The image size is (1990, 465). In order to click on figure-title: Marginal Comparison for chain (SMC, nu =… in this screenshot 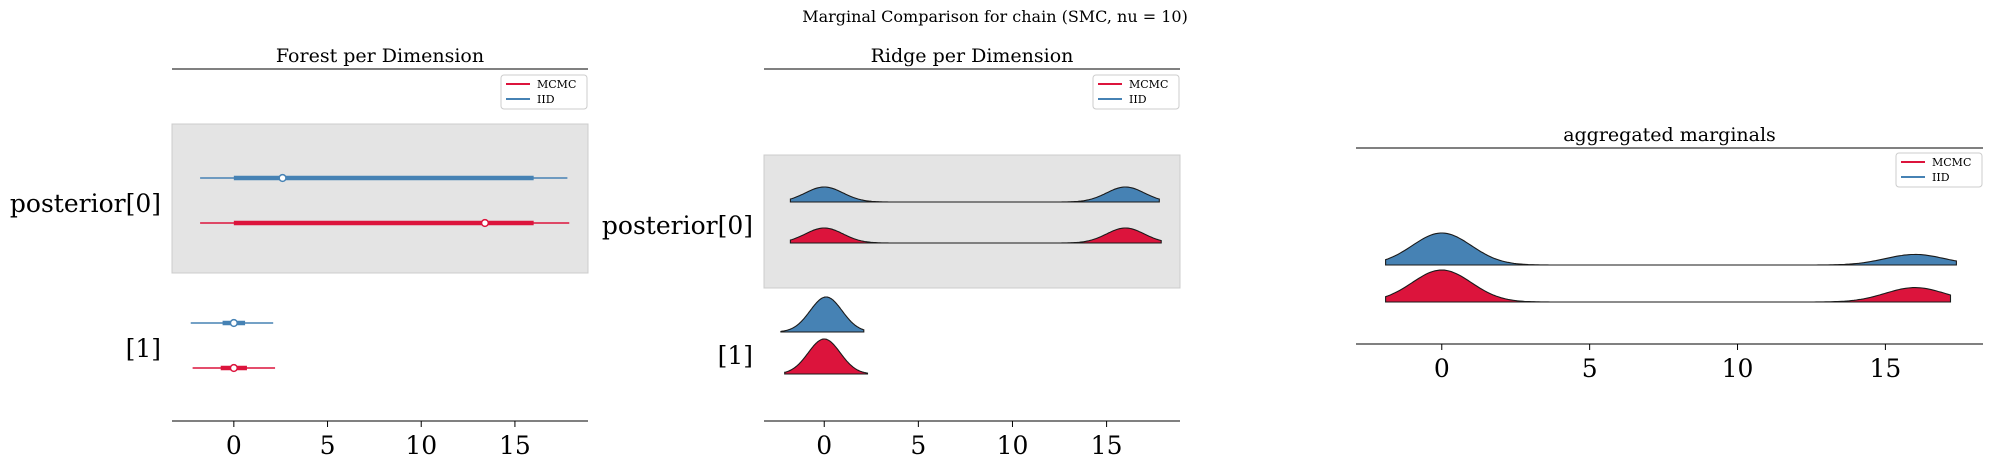, I will do `click(995, 16)`.